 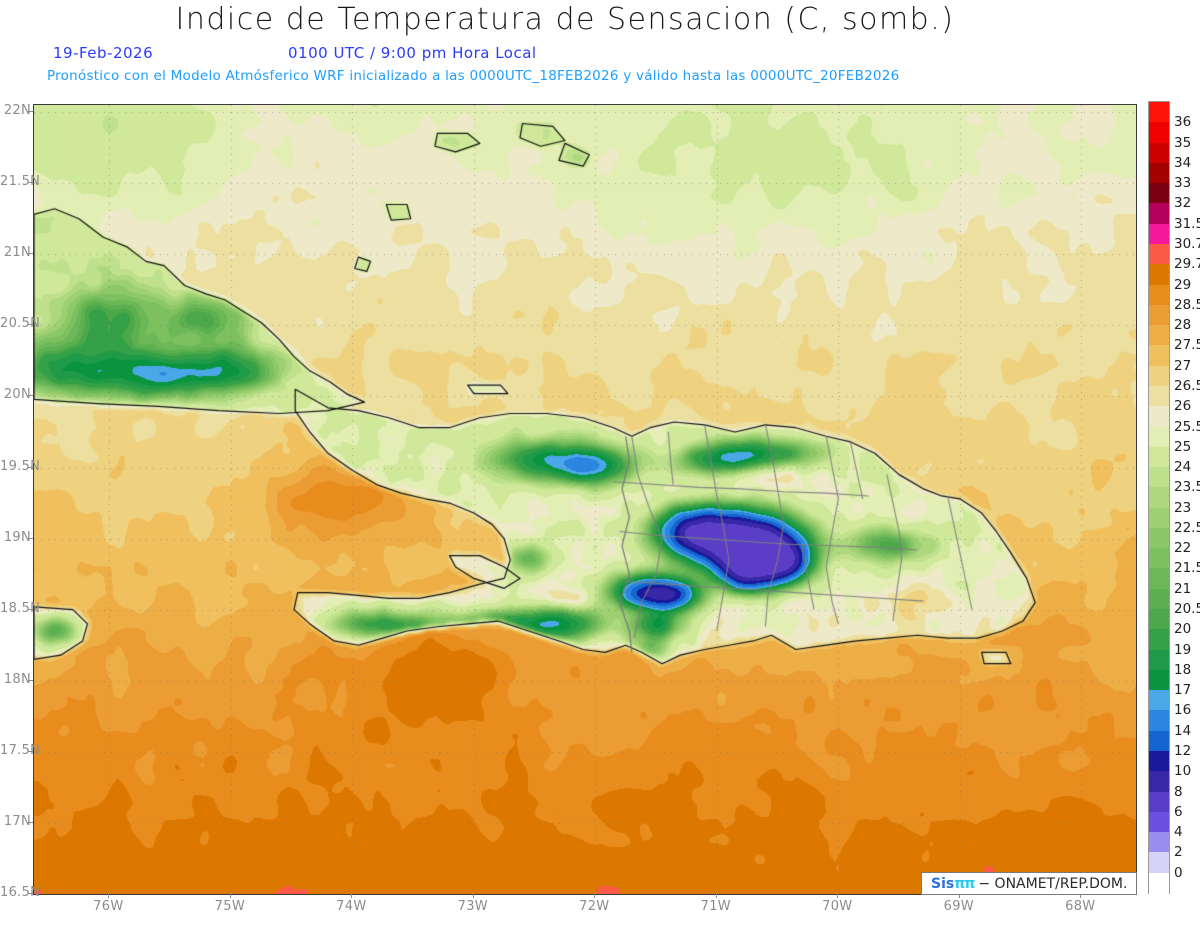 I want to click on colorbar-tick-label: 32, so click(x=1183, y=203).